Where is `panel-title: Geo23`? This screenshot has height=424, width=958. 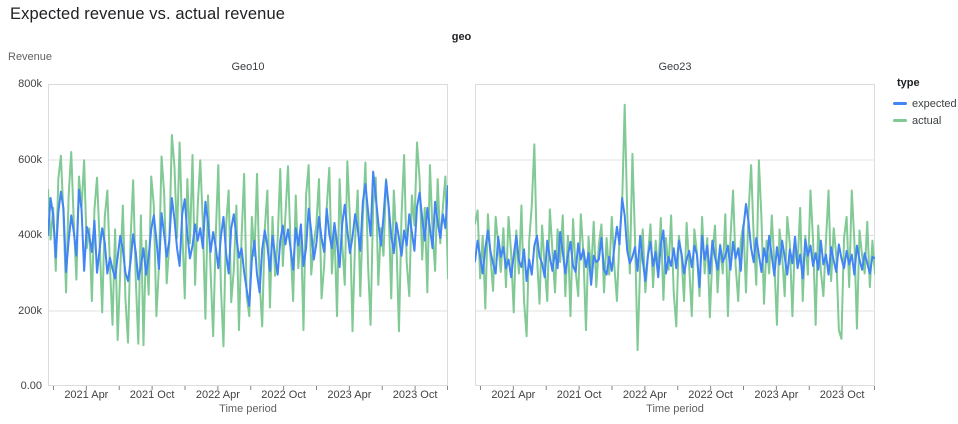
panel-title: Geo23 is located at coordinates (675, 67).